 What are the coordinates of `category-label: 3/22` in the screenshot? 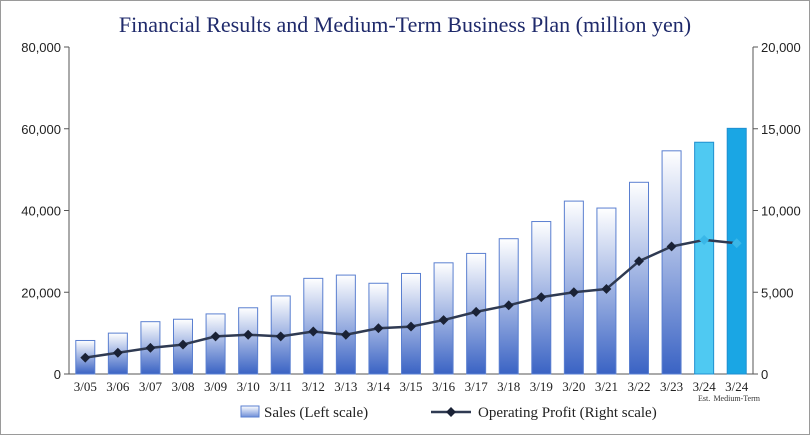 It's located at (638, 386).